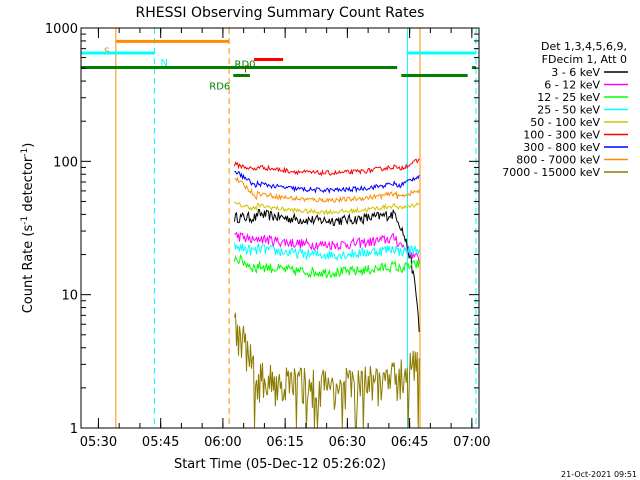 This screenshot has width=640, height=480. I want to click on legend-entry-label: 300 - 800 keV, so click(561, 147).